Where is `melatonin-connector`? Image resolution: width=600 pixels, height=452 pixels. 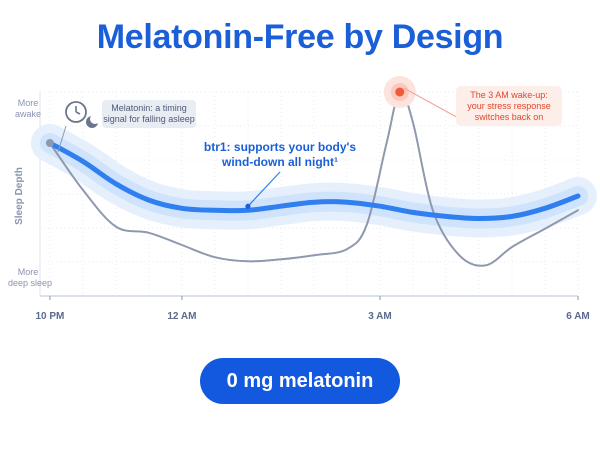 melatonin-connector is located at coordinates (62, 139).